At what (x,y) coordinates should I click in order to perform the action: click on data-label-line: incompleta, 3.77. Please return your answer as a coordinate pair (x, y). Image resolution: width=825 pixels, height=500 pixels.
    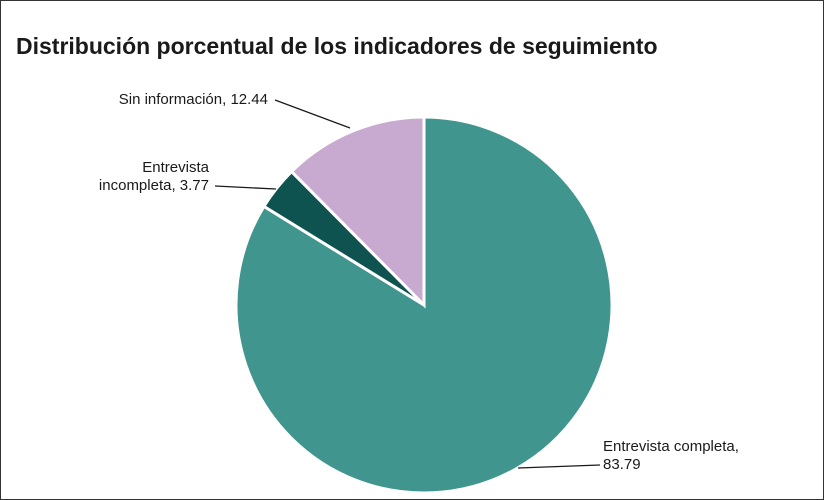
    Looking at the image, I should click on (154, 185).